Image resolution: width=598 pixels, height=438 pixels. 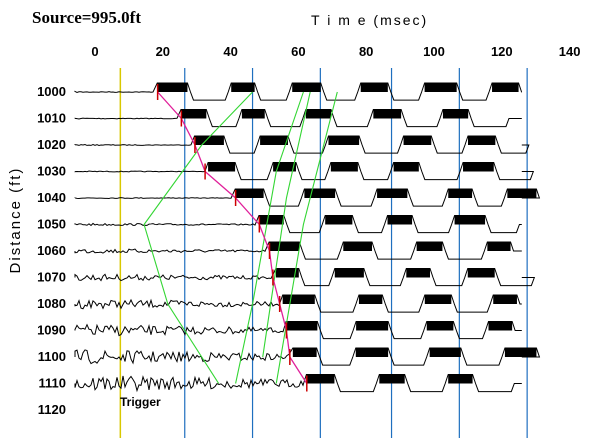 What do you see at coordinates (51, 118) in the screenshot?
I see `y-tick-label: 1010` at bounding box center [51, 118].